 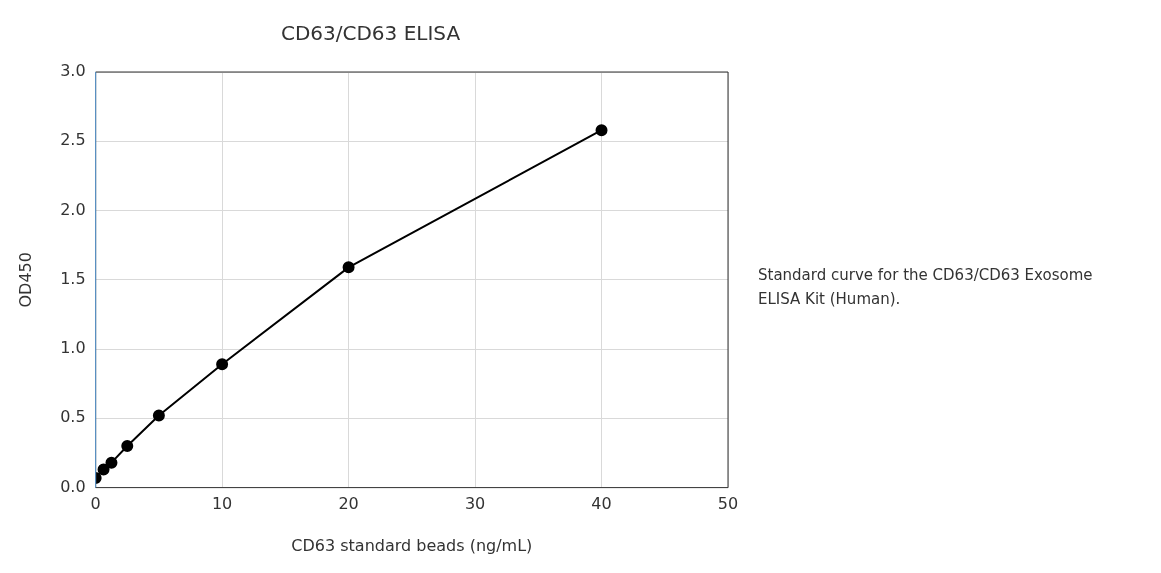 What do you see at coordinates (25, 280) in the screenshot?
I see `y-axis-title: OD450` at bounding box center [25, 280].